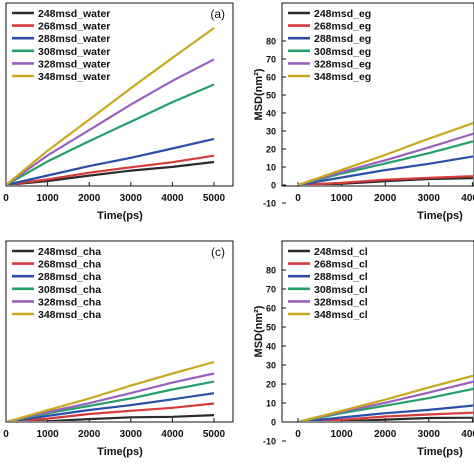 The height and width of the screenshot is (474, 474). I want to click on legend-entry: 328msd_eg, so click(342, 64).